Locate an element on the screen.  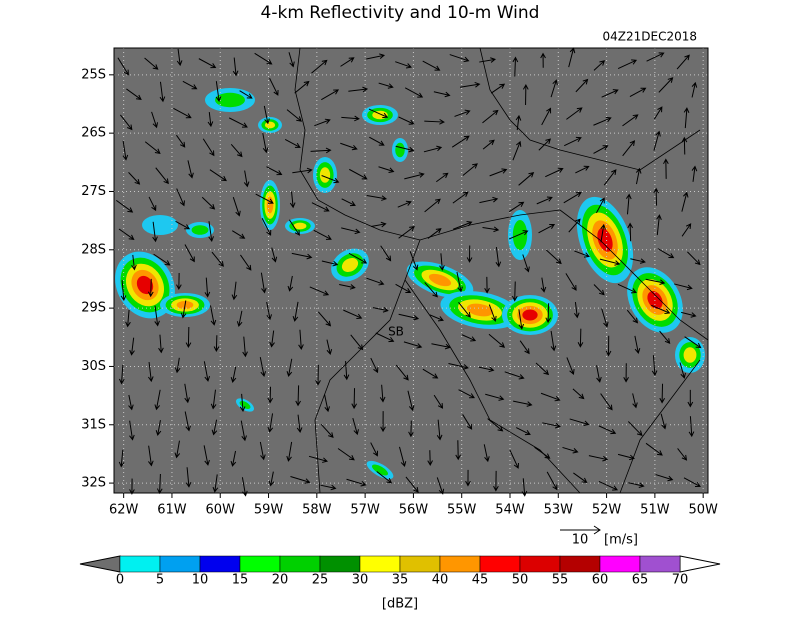
colorbar-tick-label: 15 is located at coordinates (240, 580).